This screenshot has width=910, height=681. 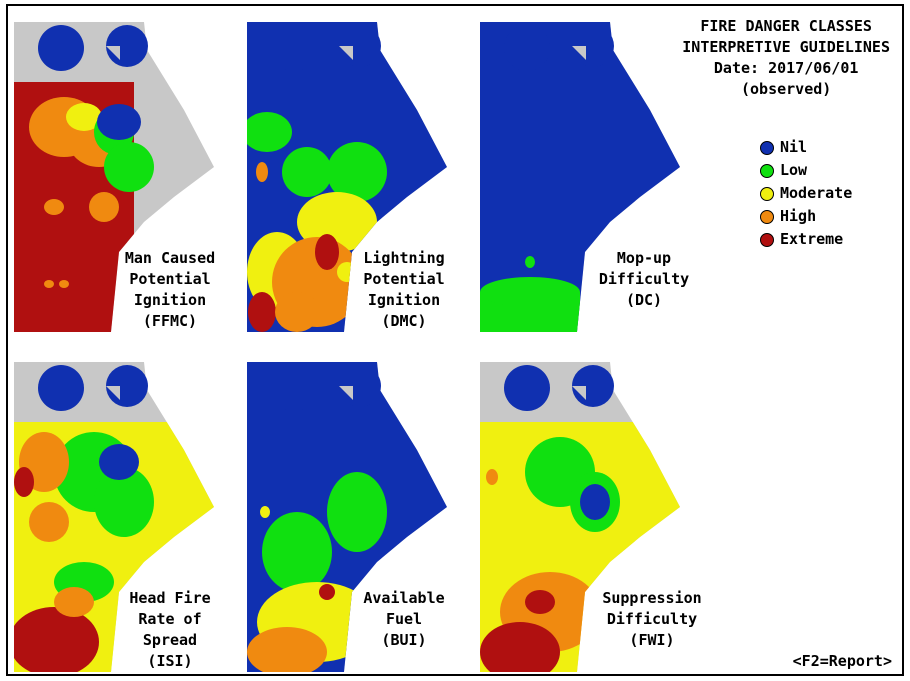 I want to click on label-line: Suppression, so click(x=652, y=598).